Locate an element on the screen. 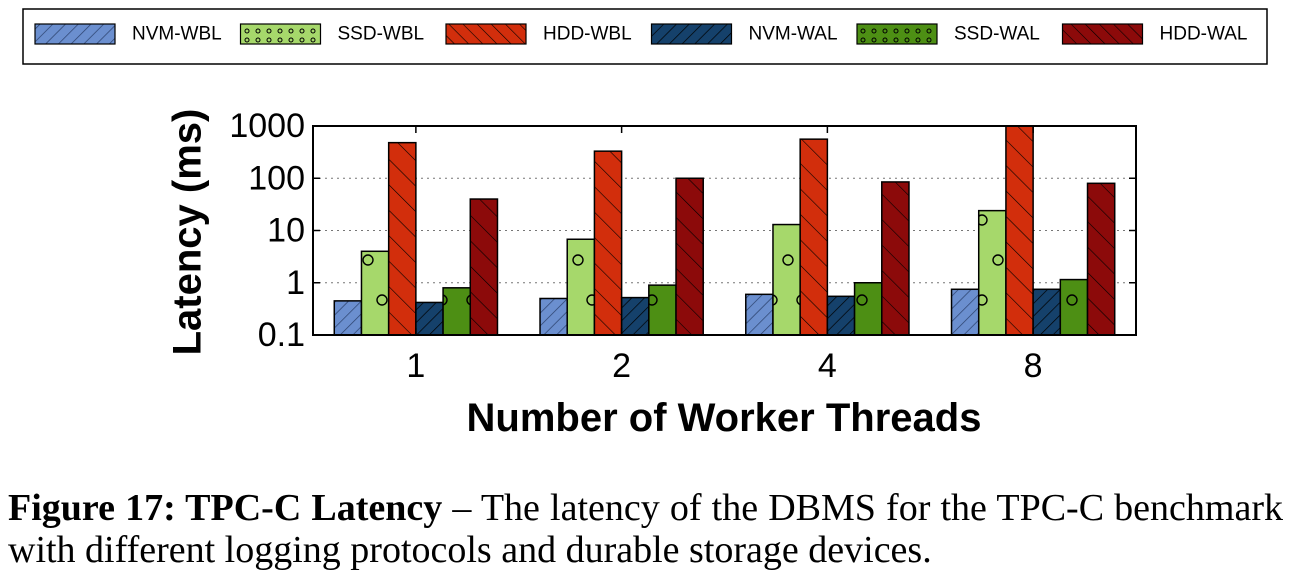 The width and height of the screenshot is (1289, 588). x-axis-label: Number of Worker Threads is located at coordinates (724, 418).